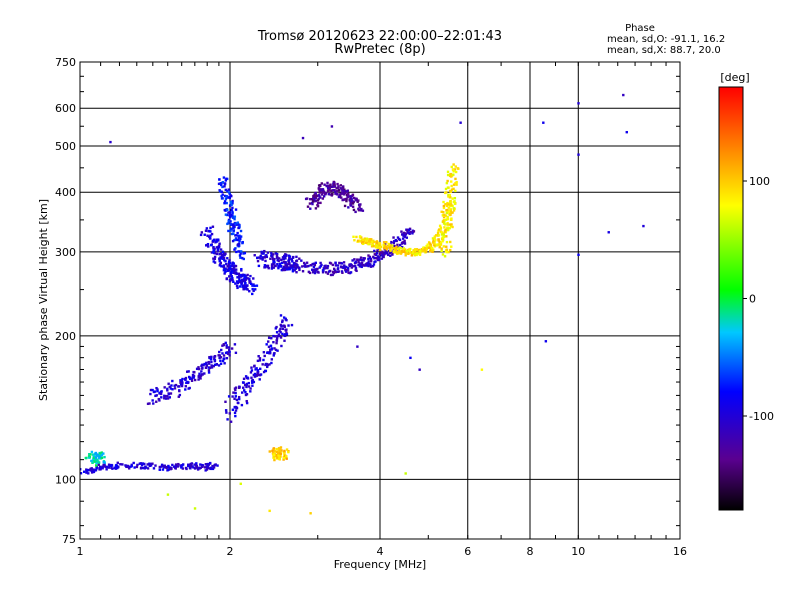  I want to click on y-tick-label: 200, so click(65, 336).